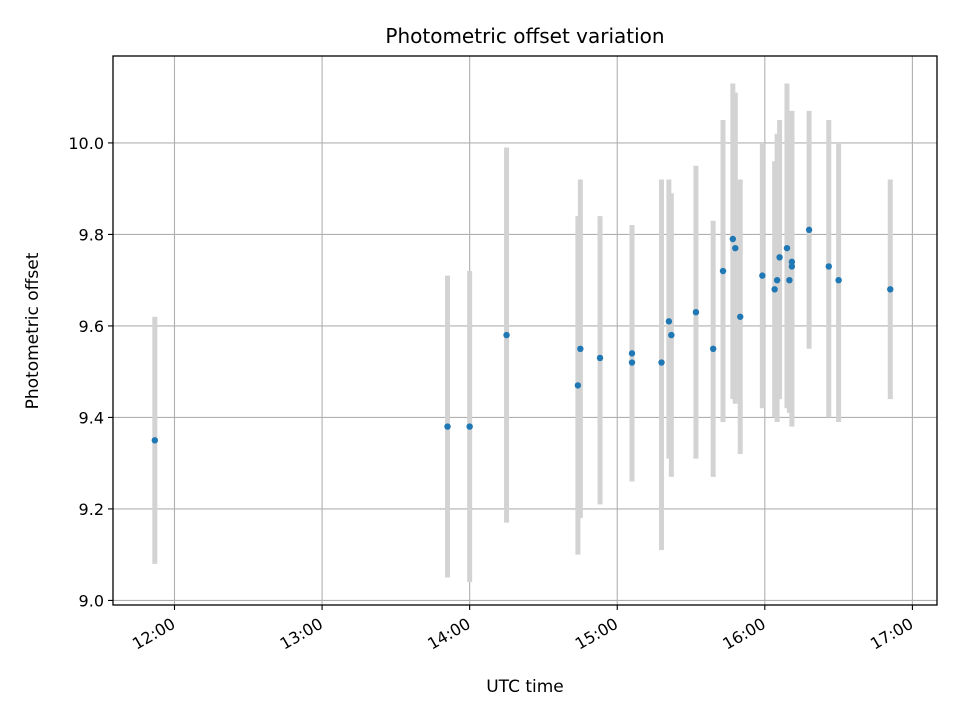  What do you see at coordinates (524, 36) in the screenshot?
I see `chart-title: Photometric offset variation` at bounding box center [524, 36].